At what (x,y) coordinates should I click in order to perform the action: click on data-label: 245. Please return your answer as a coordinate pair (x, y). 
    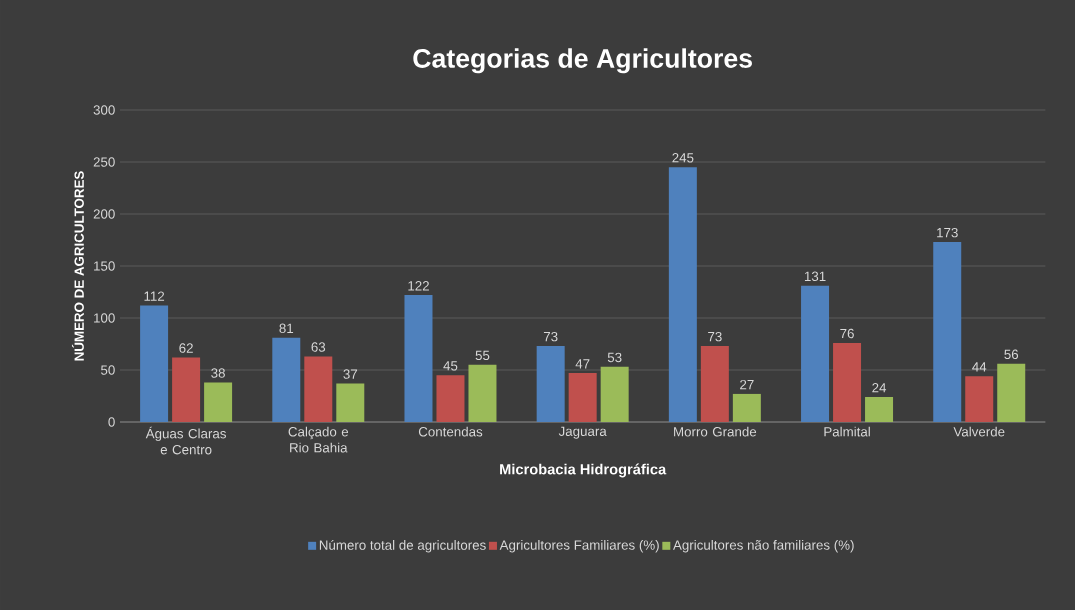
    Looking at the image, I should click on (683, 158).